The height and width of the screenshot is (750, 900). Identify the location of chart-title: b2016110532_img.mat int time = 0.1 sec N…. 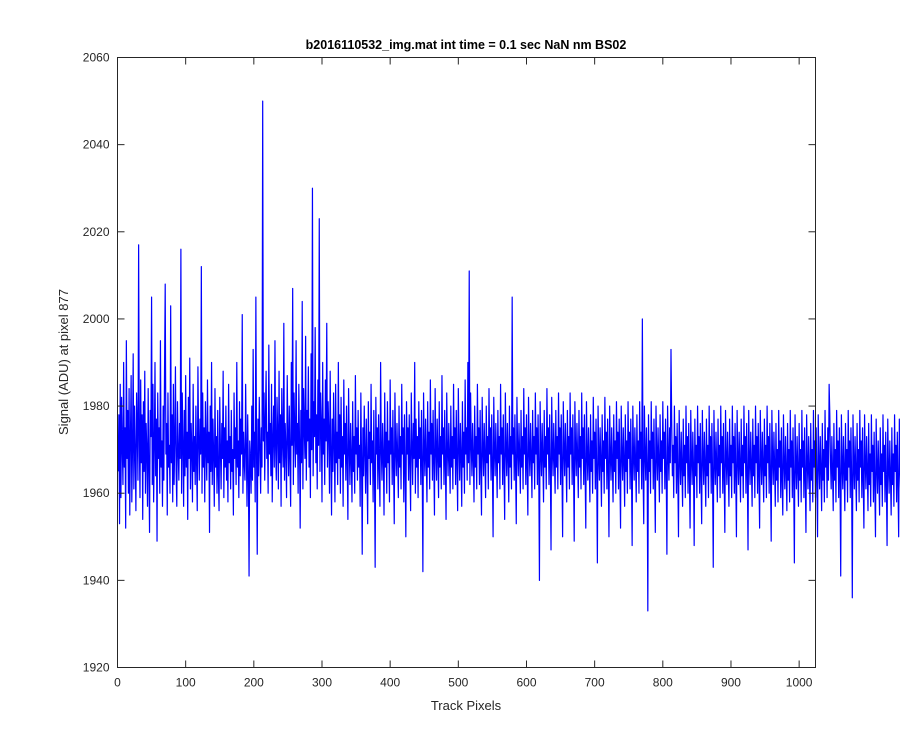
(466, 45).